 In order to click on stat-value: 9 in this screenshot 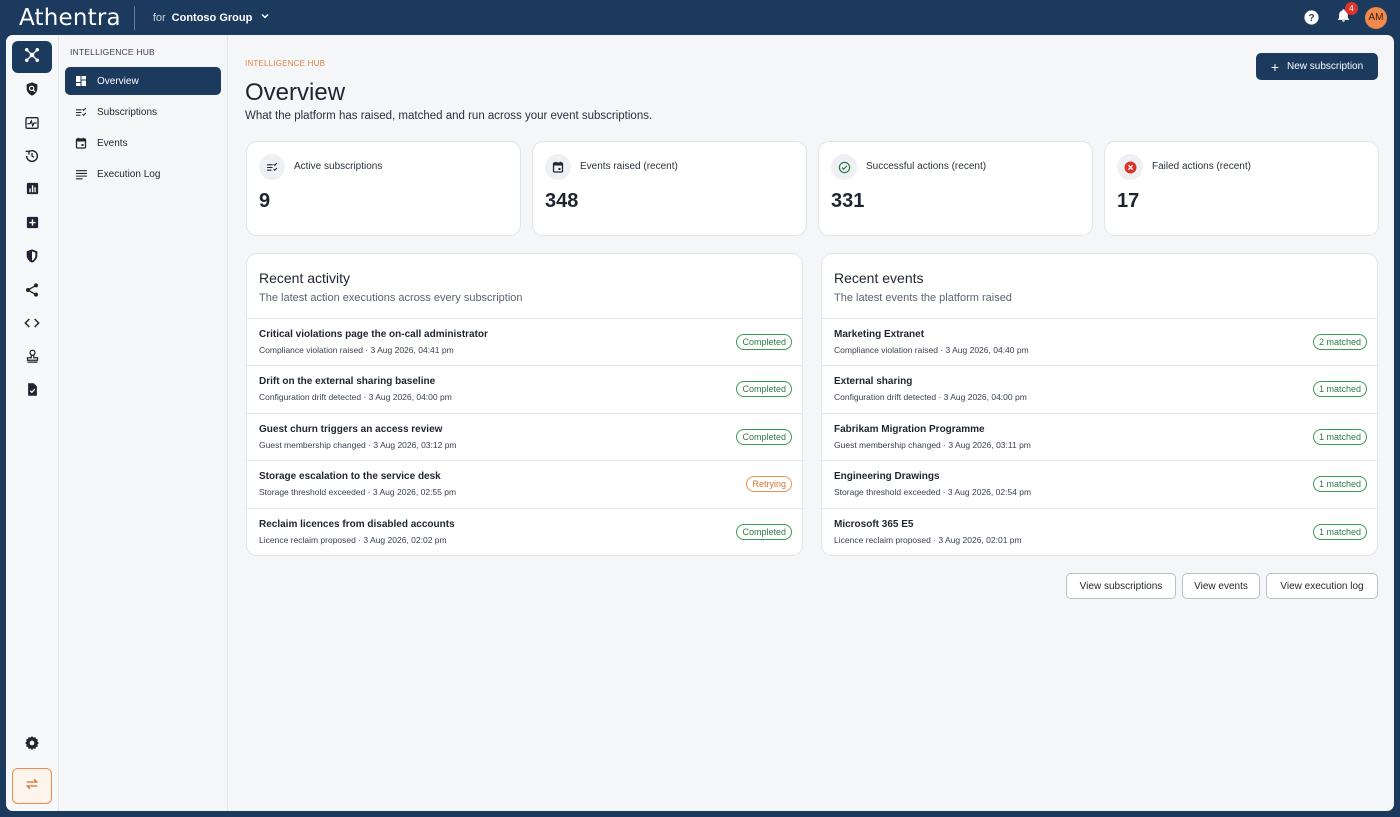, I will do `click(265, 201)`.